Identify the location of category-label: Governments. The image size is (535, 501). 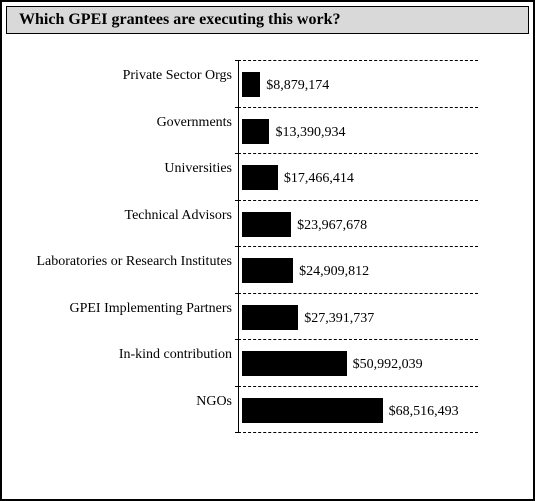
(194, 122).